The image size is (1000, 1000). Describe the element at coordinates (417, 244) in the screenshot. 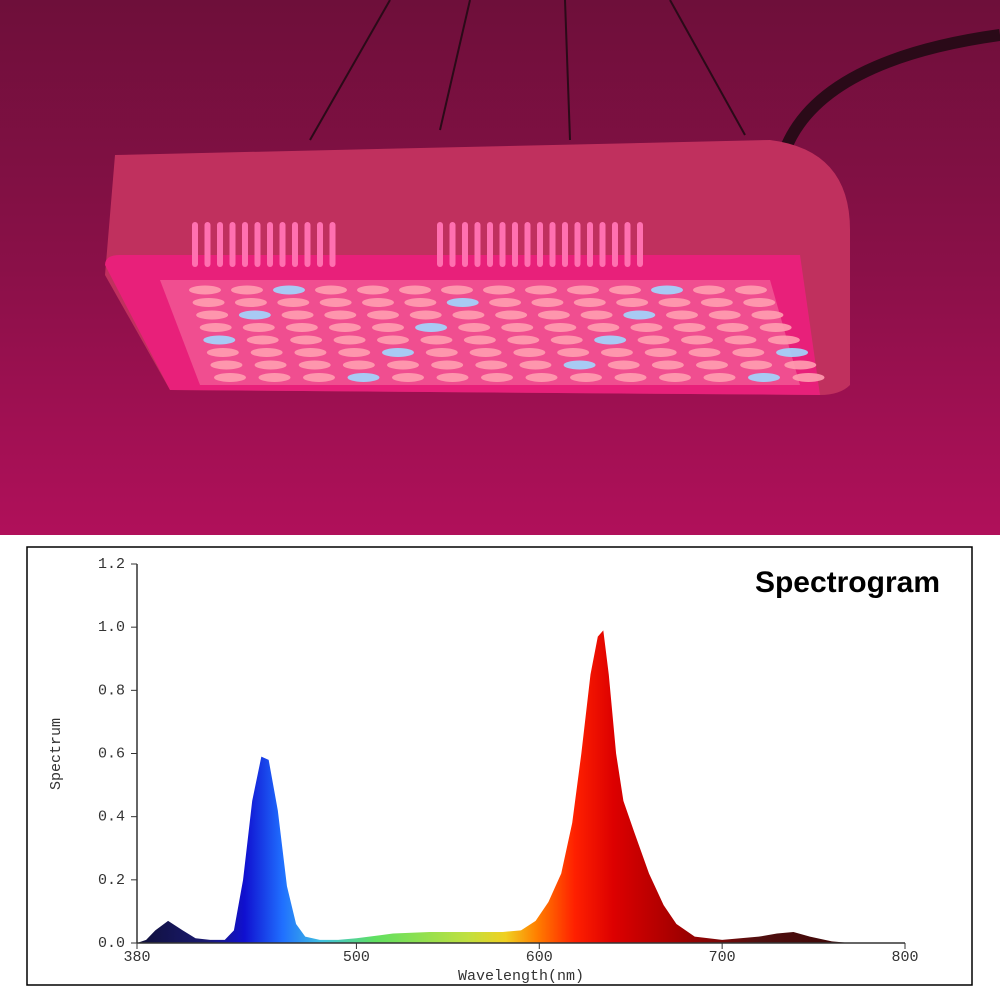

I see `vents` at that location.